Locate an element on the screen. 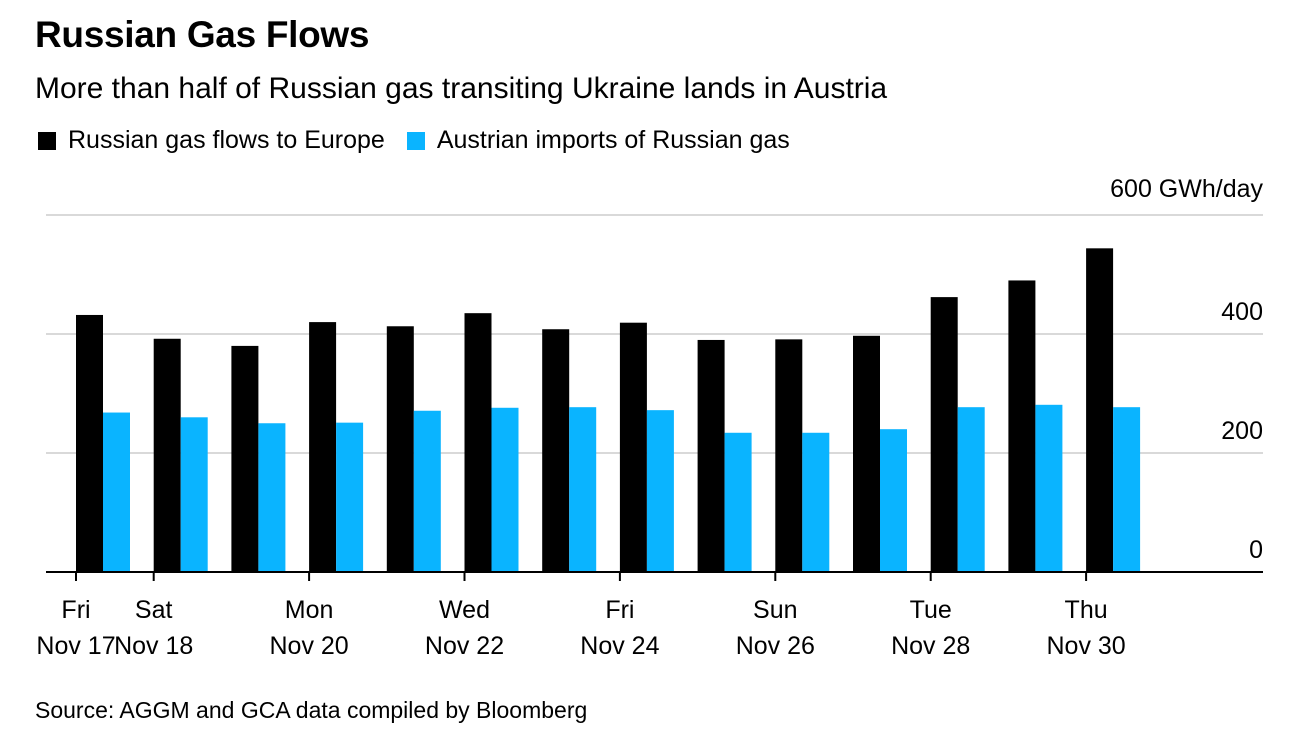 The width and height of the screenshot is (1294, 744). x-tick-date-9: Nov 26 is located at coordinates (775, 646).